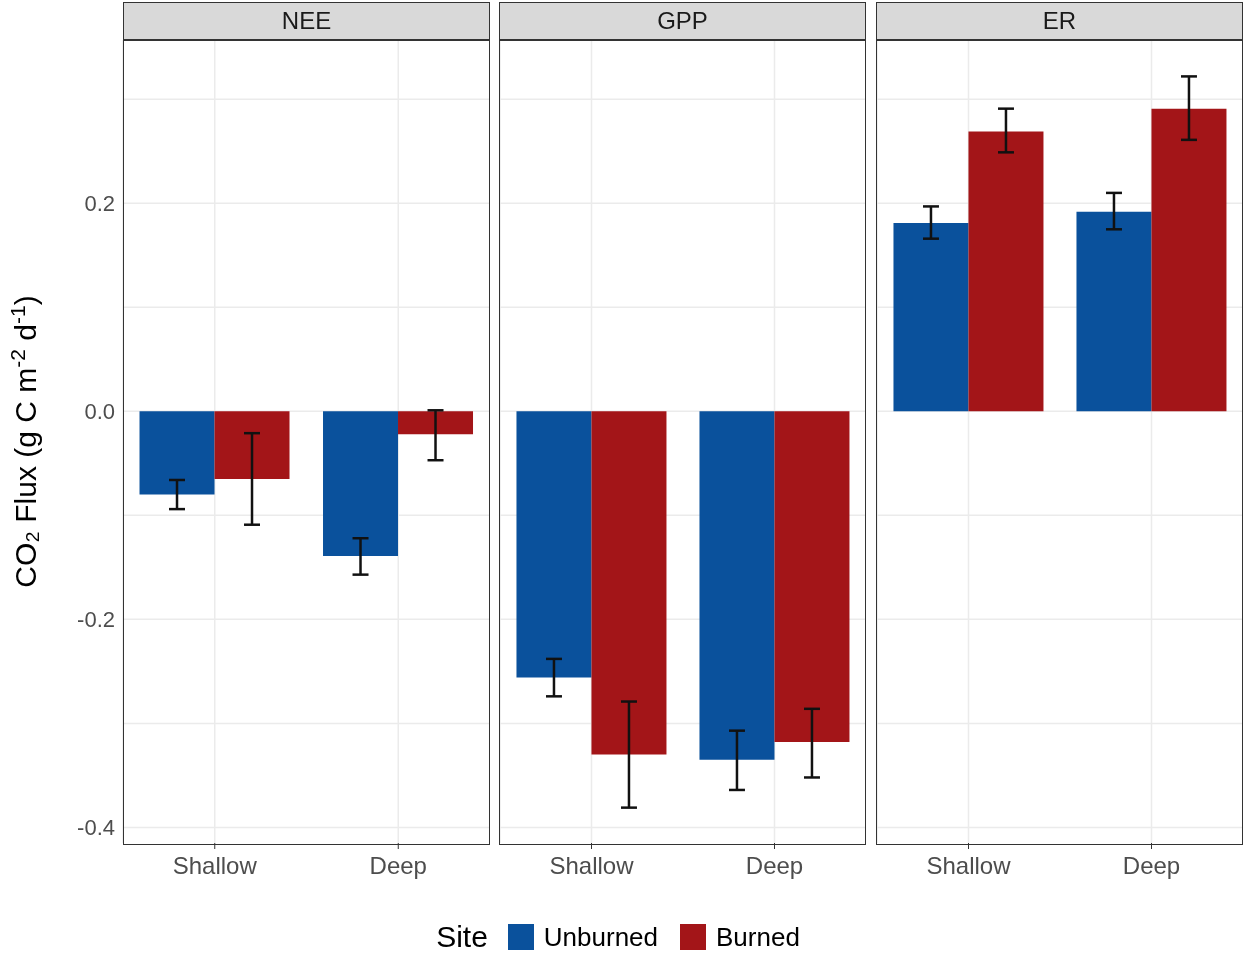  What do you see at coordinates (462, 937) in the screenshot?
I see `legend-title: Site` at bounding box center [462, 937].